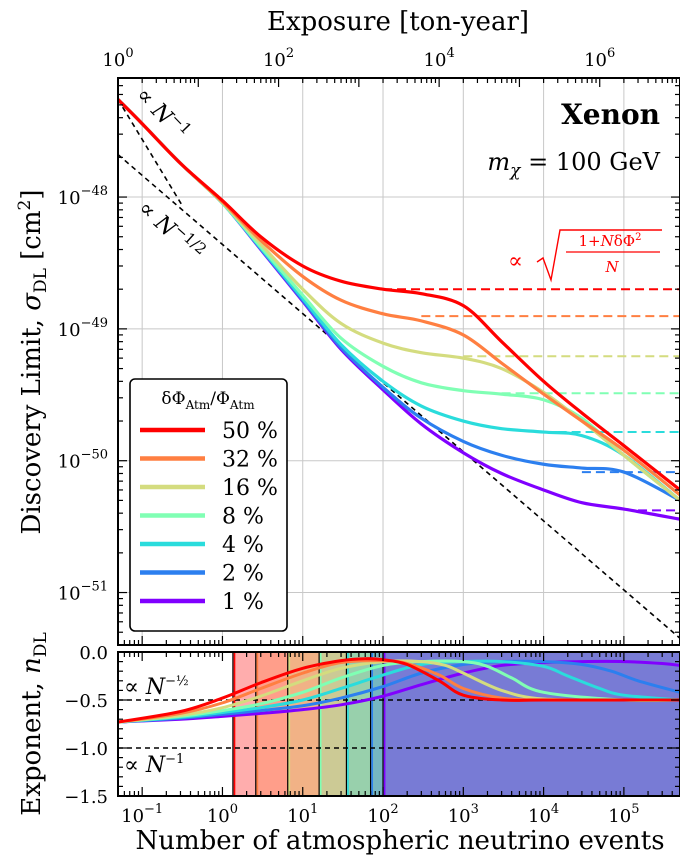 This screenshot has width=680, height=864. Describe the element at coordinates (171, 230) in the screenshot. I see `annotation-n-minus-half: ∝ N−1/2` at that location.